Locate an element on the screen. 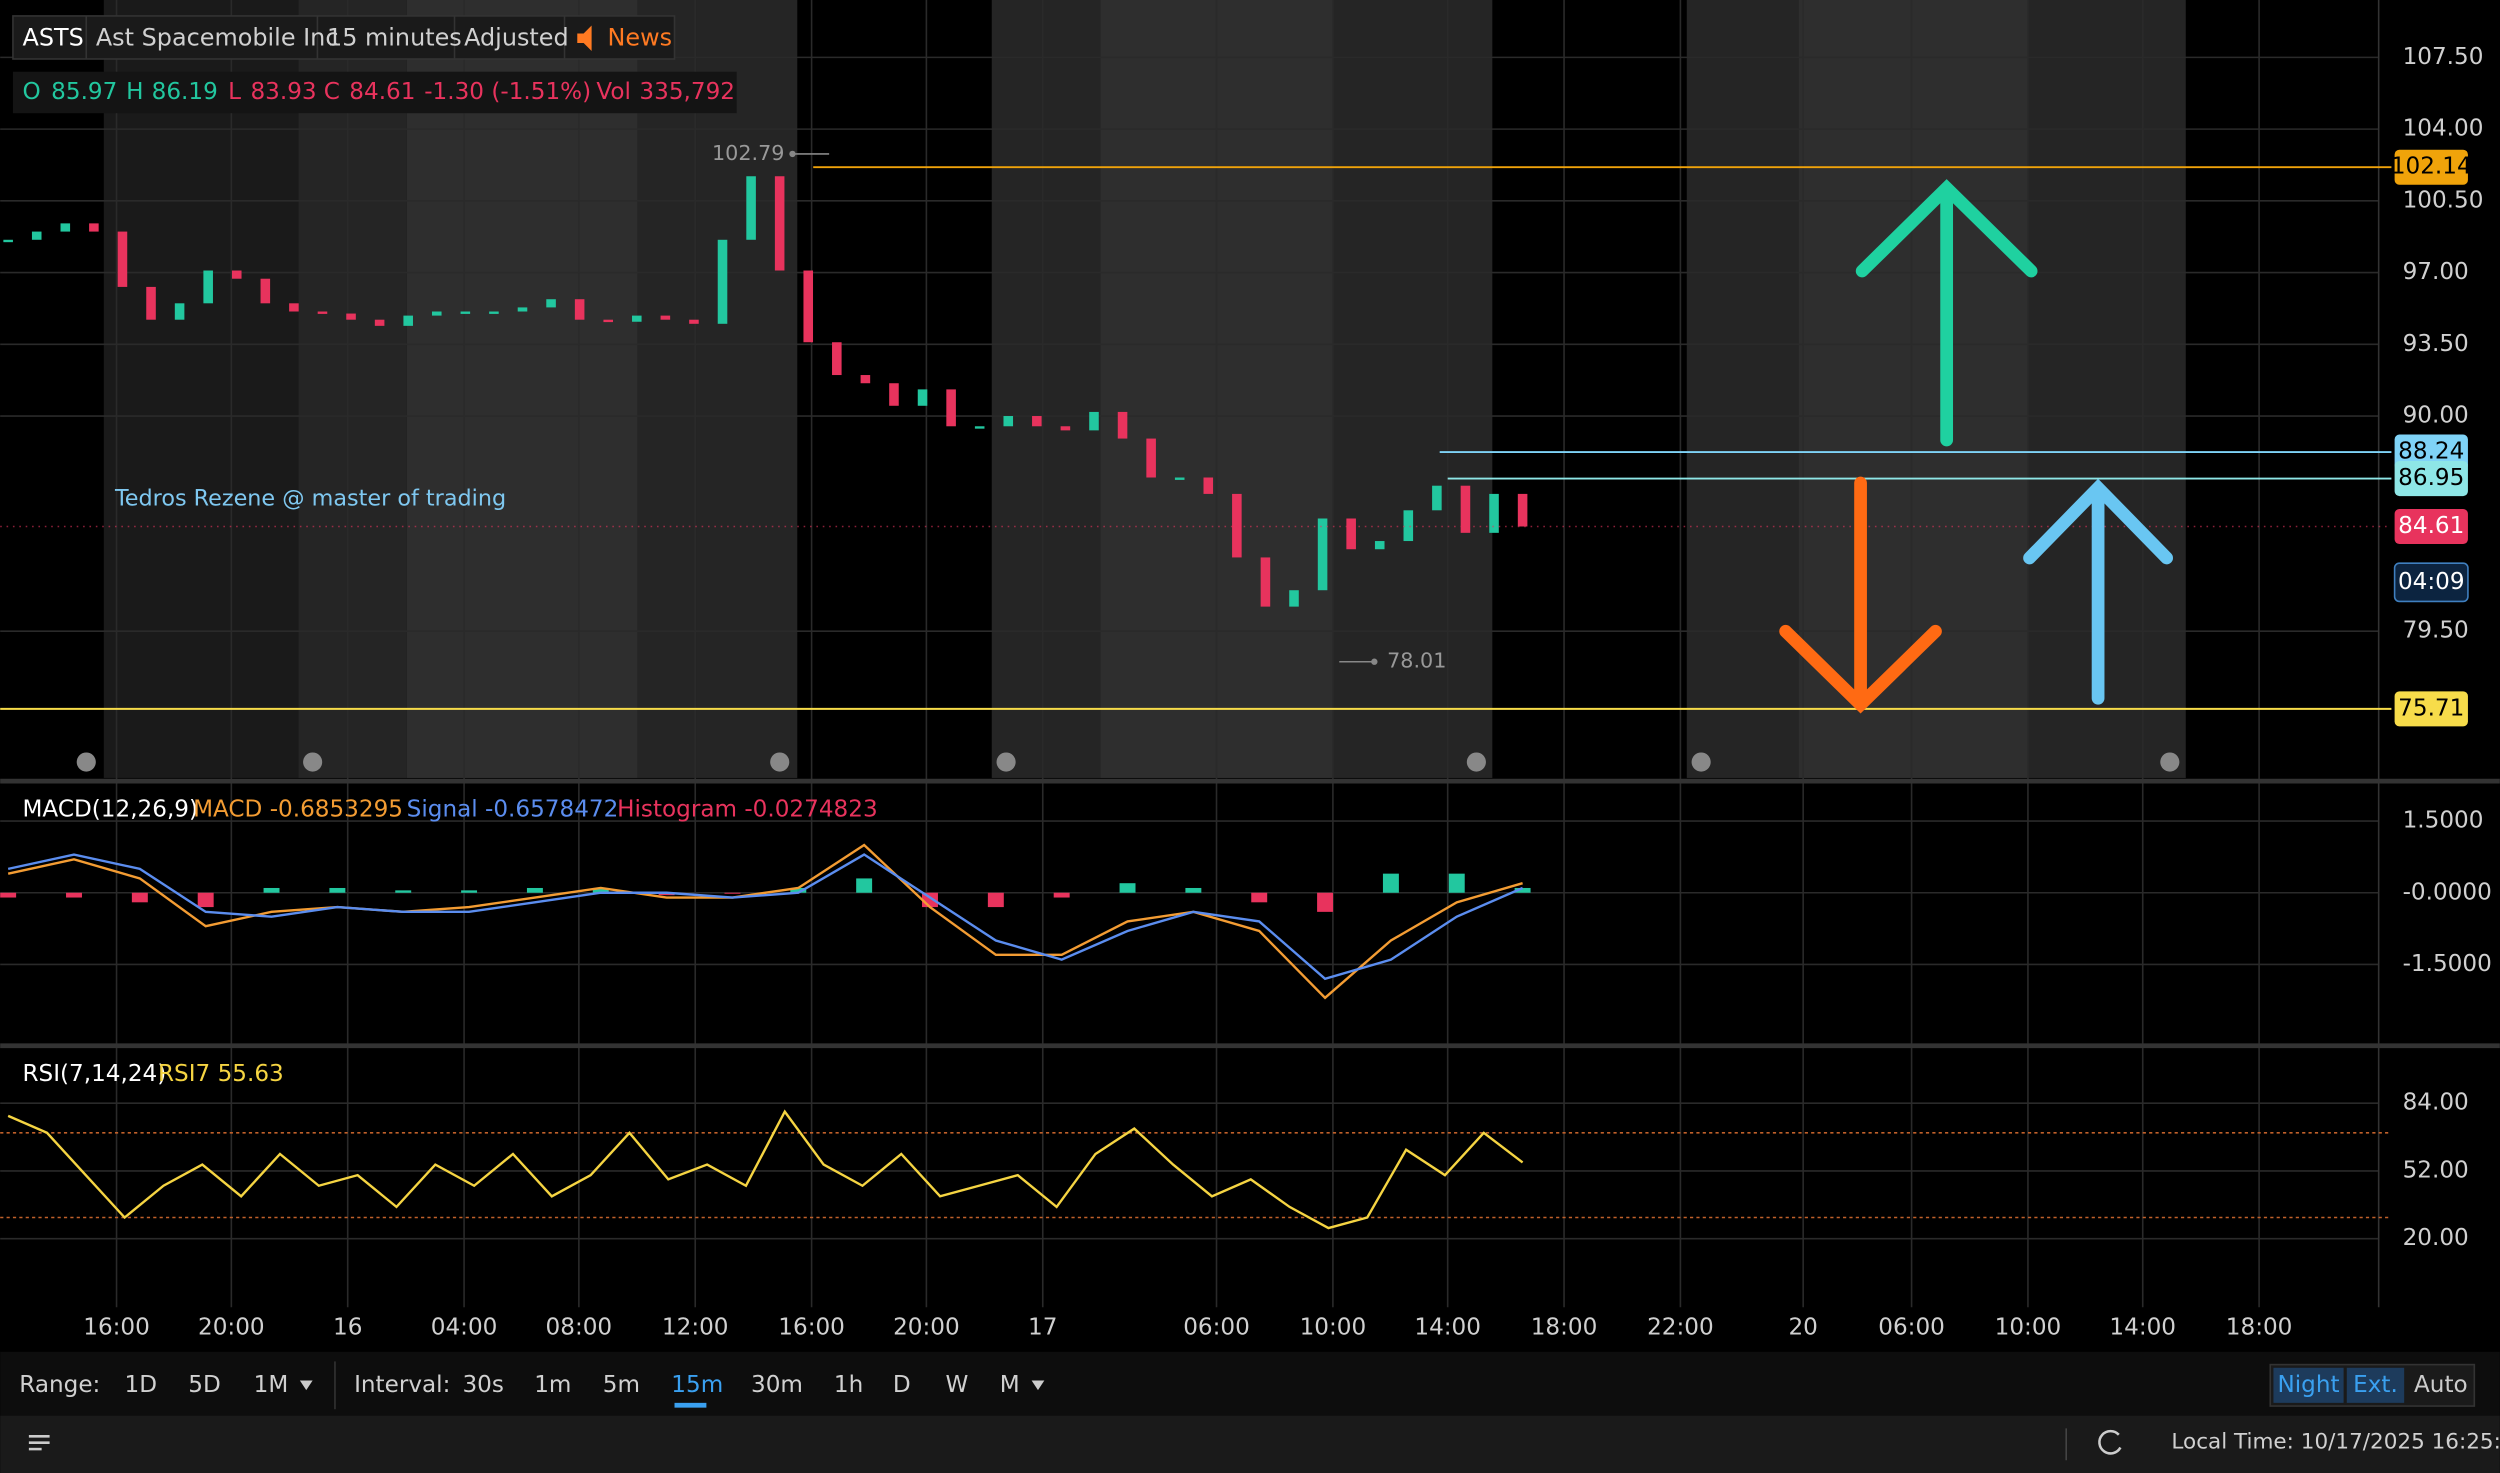 The height and width of the screenshot is (1473, 2500). menu-icon is located at coordinates (39, 1443).